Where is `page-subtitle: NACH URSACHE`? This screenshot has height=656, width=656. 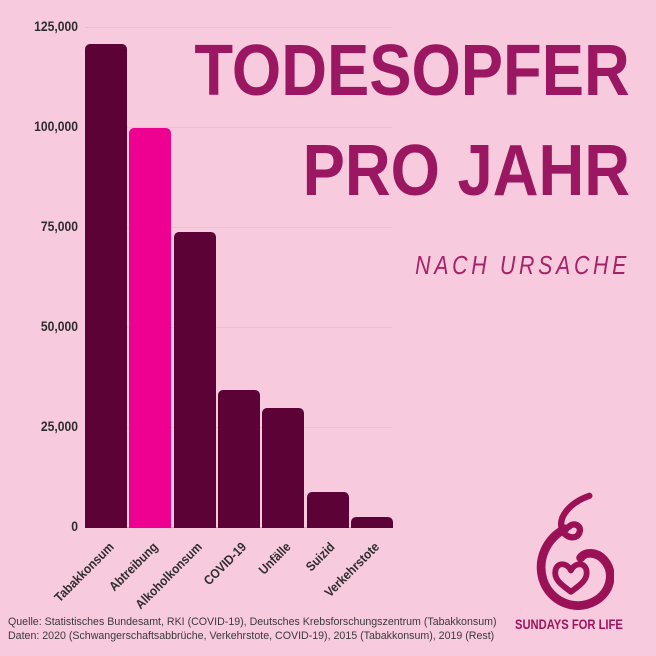 page-subtitle: NACH URSACHE is located at coordinates (522, 265).